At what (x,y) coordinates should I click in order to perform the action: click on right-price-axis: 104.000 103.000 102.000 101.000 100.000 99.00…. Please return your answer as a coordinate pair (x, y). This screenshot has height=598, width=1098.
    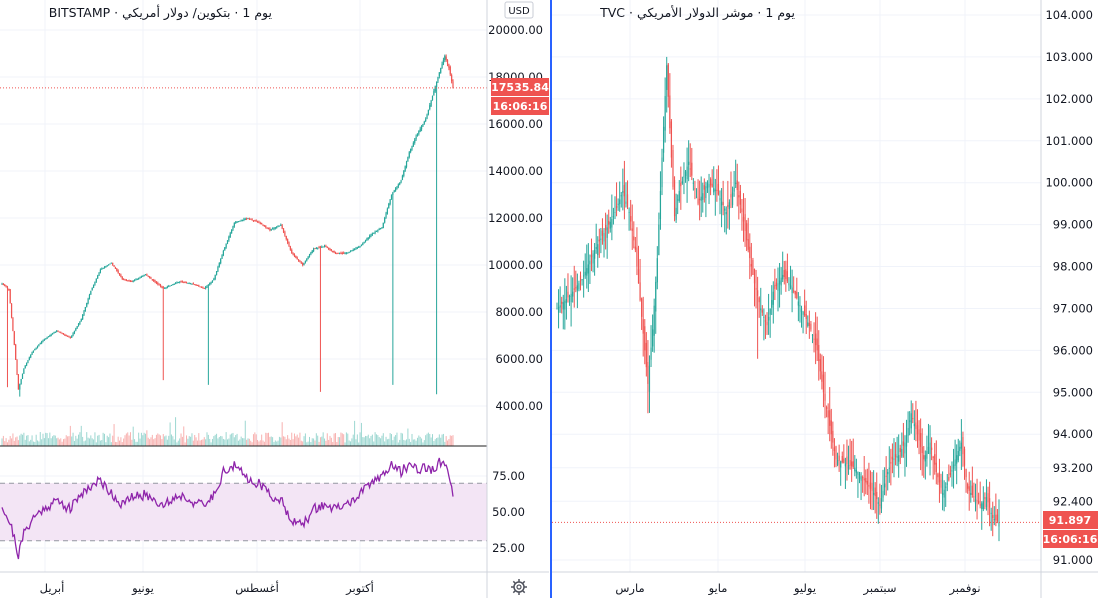
    Looking at the image, I should click on (1069, 287).